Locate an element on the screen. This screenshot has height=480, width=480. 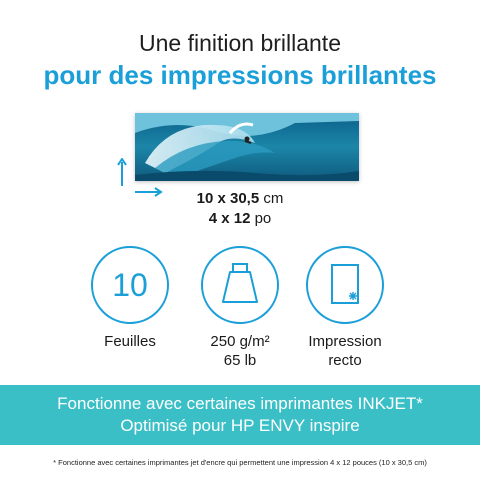
size-imperial-value: 4 x 12 is located at coordinates (229, 218).